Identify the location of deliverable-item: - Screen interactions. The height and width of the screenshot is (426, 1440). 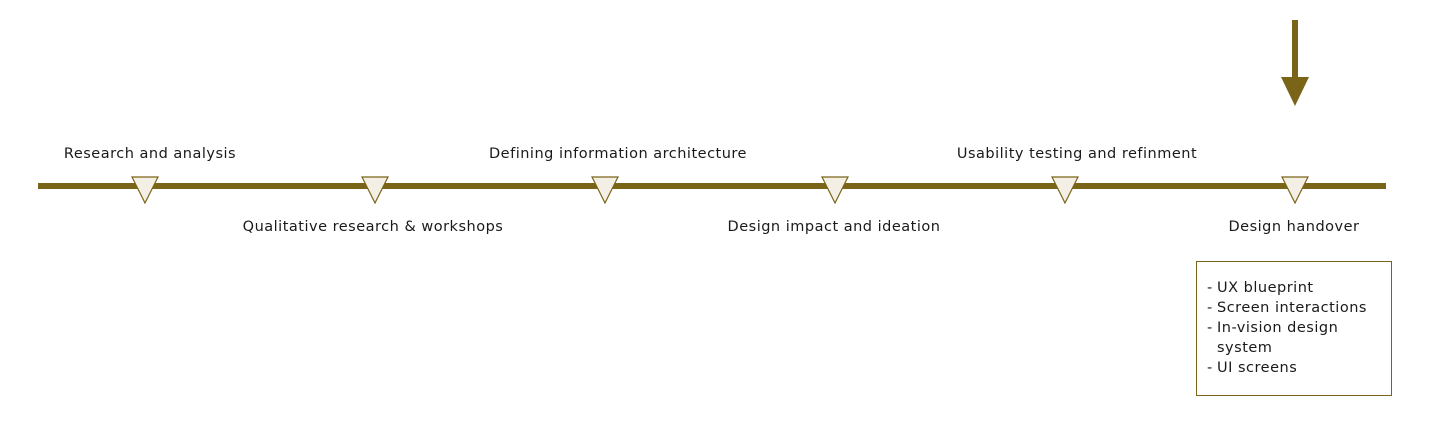
(1294, 308).